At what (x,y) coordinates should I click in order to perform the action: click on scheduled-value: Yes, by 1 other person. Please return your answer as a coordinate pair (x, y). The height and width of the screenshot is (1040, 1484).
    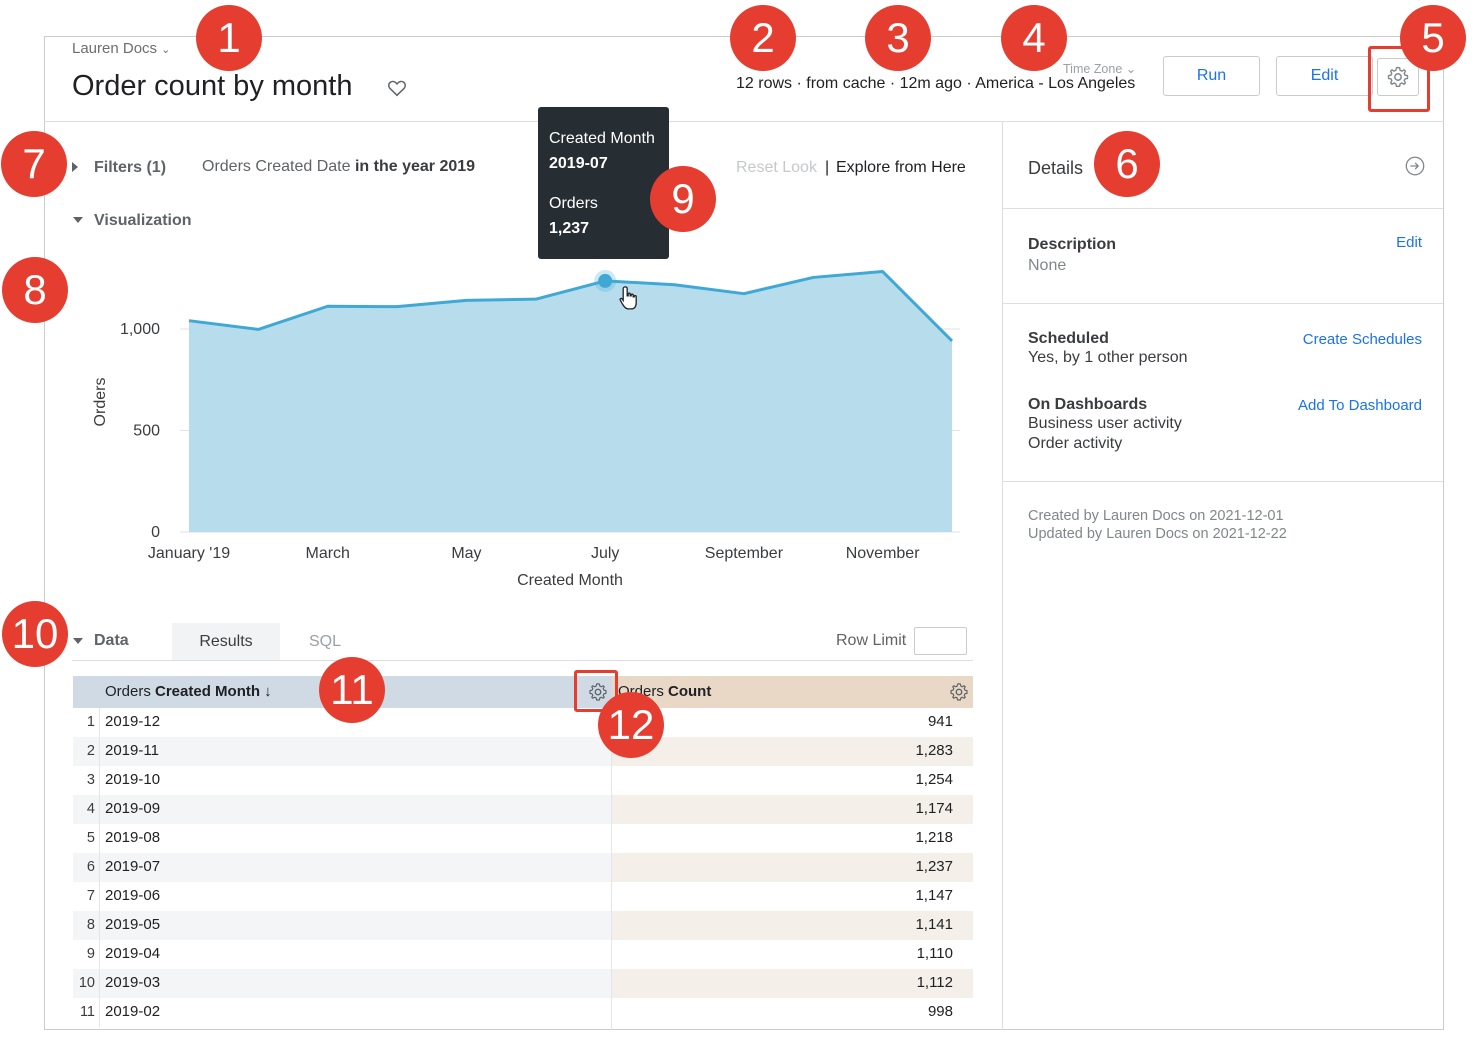
    Looking at the image, I should click on (1108, 357).